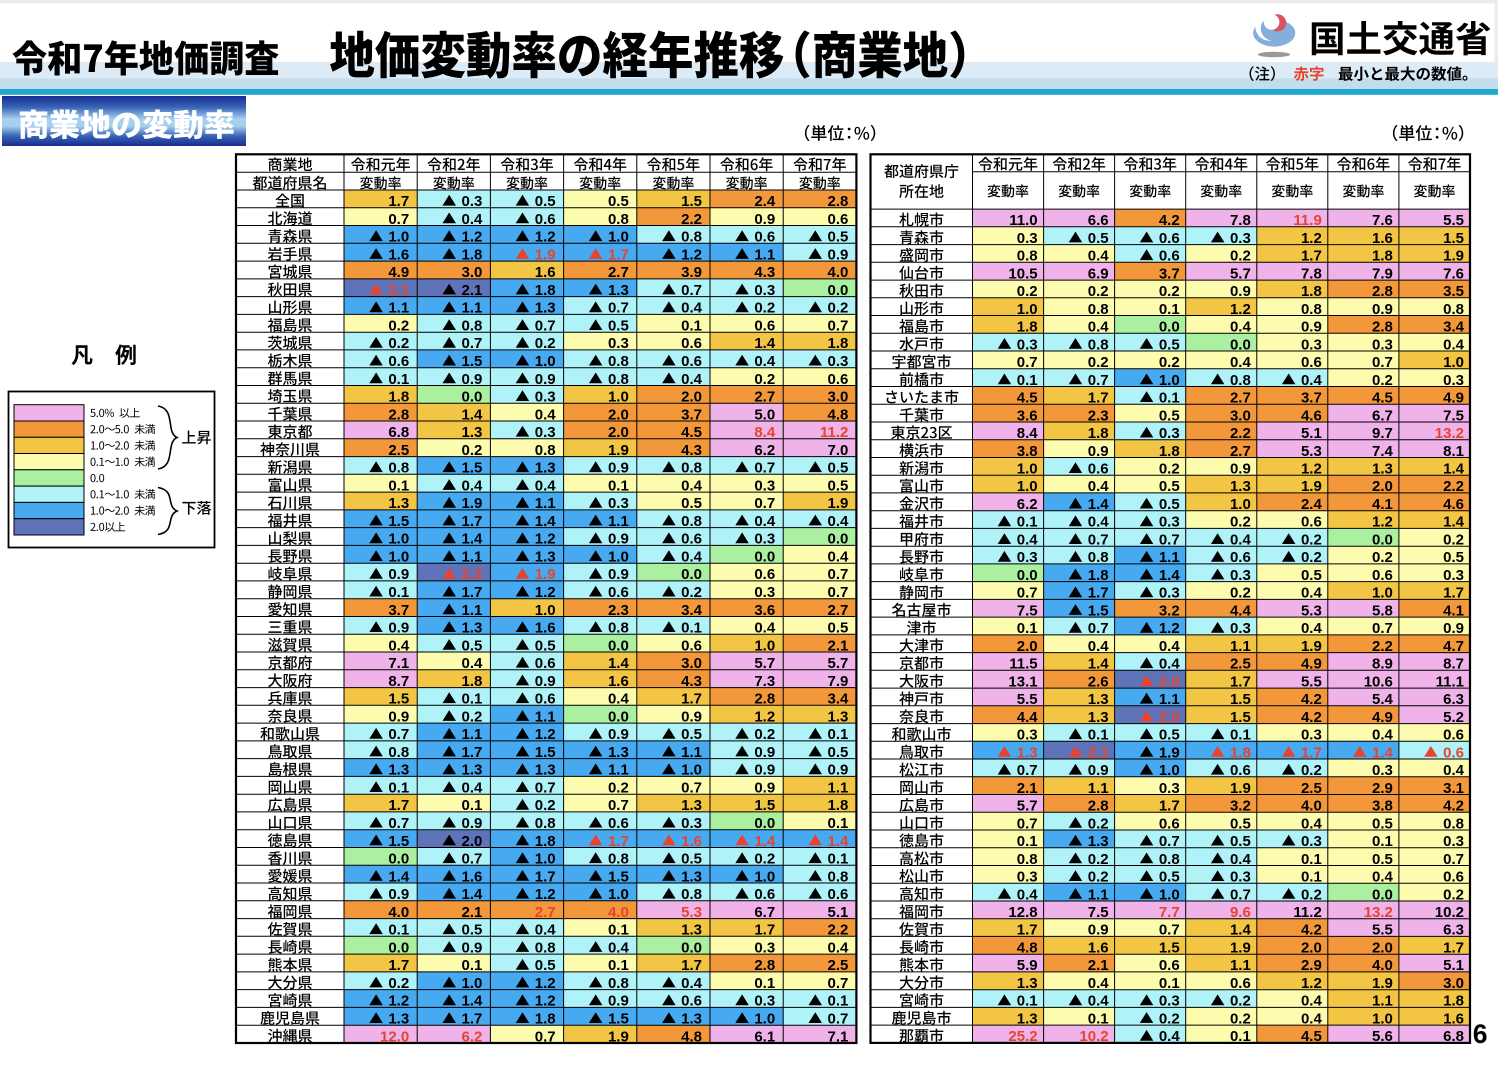  I want to click on svg-text: 6, so click(1480, 1034).